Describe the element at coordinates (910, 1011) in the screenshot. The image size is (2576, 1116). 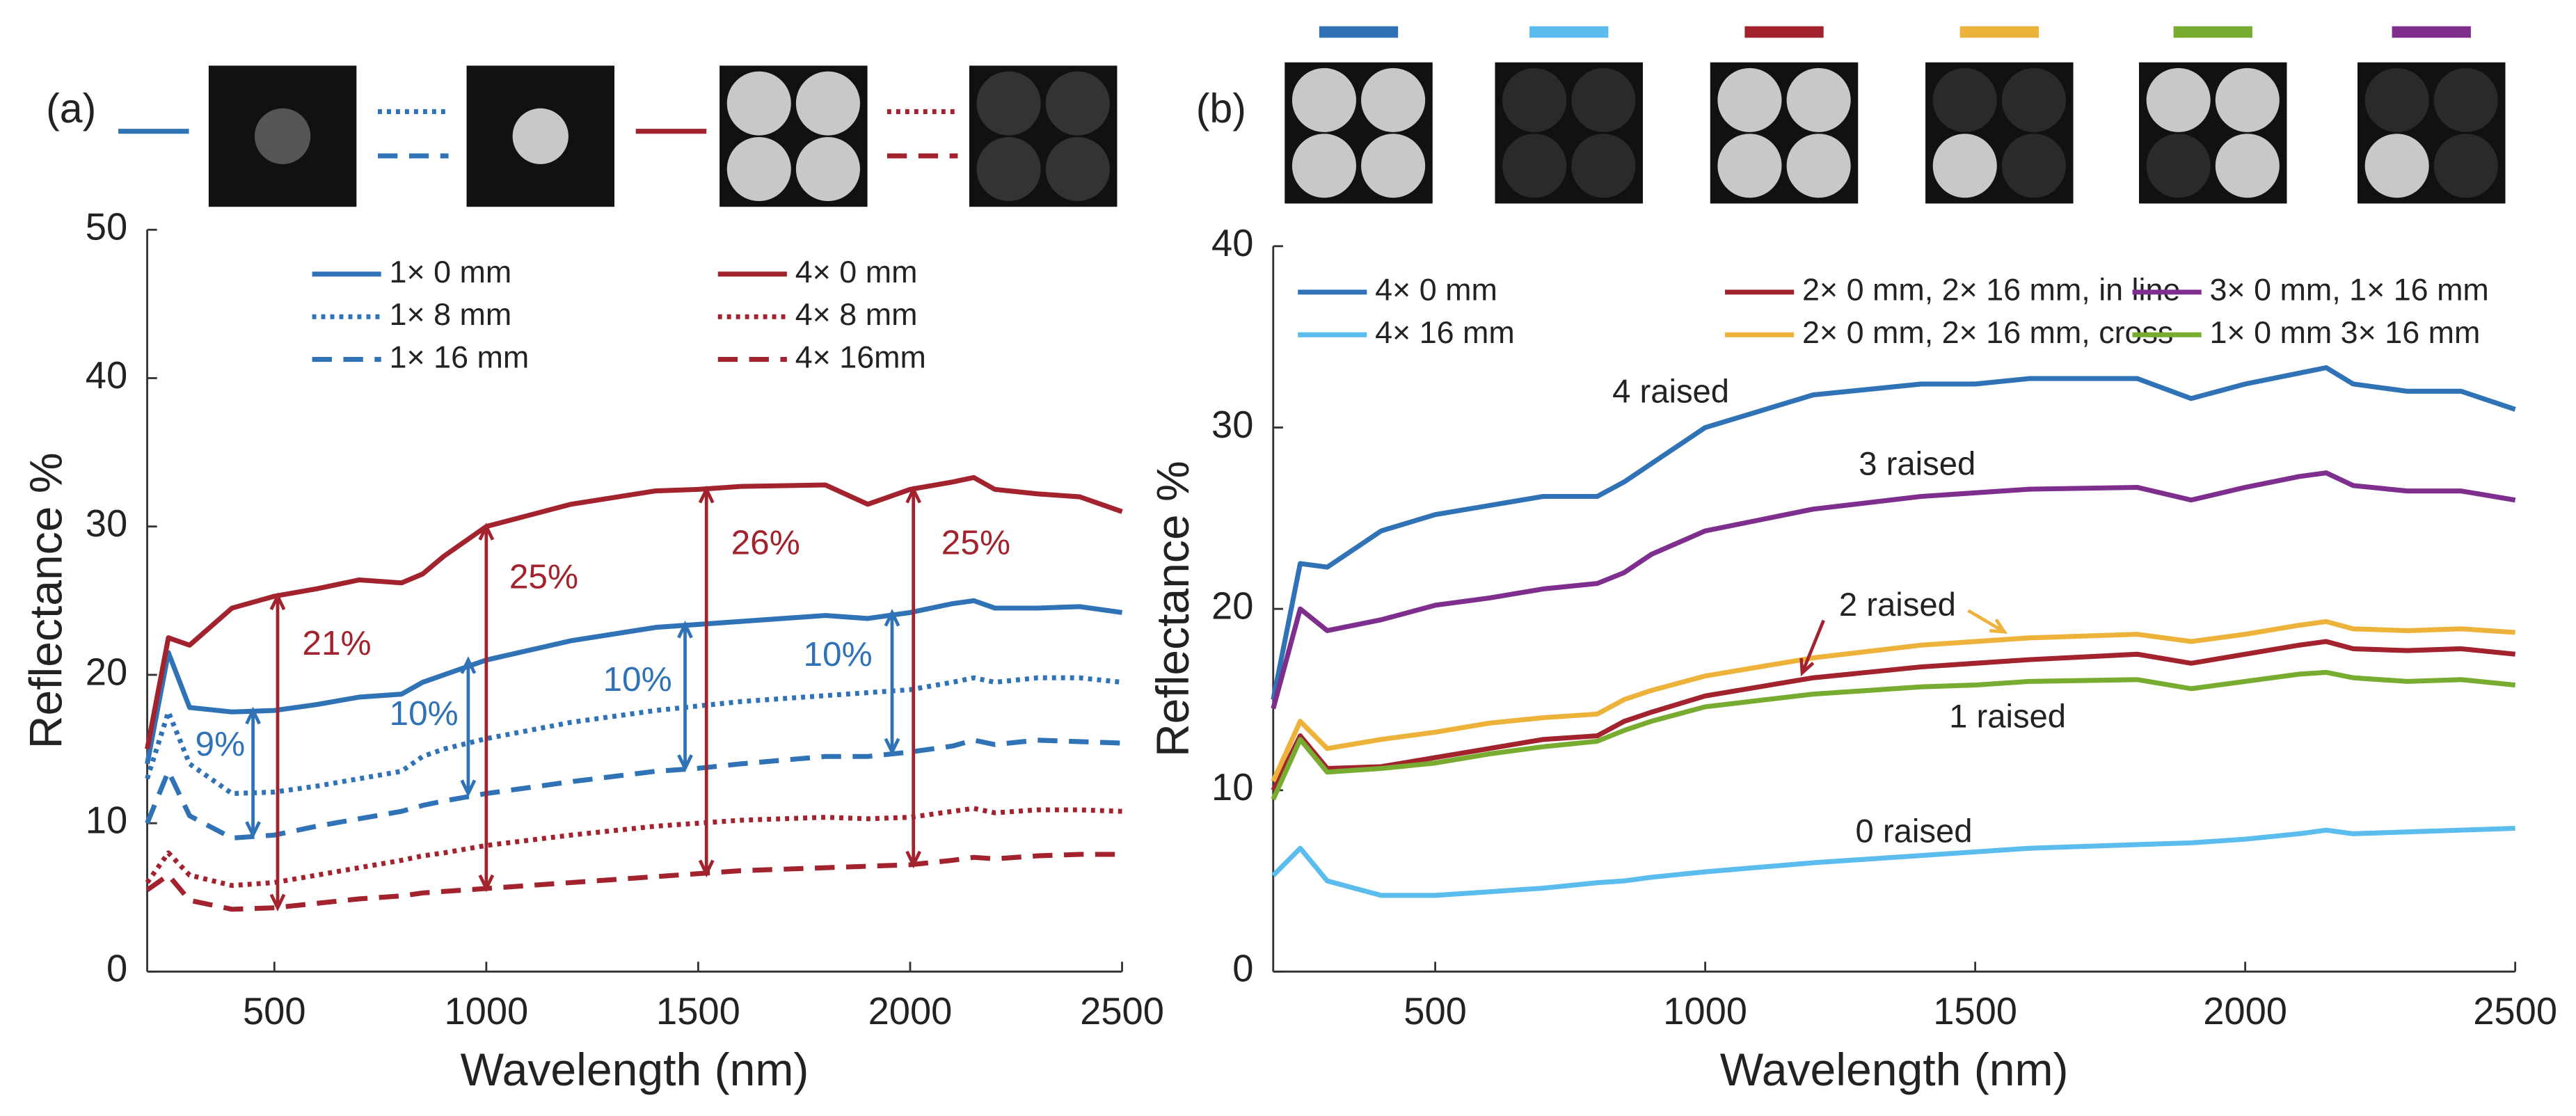
I see `x-tick-label: 2000` at that location.